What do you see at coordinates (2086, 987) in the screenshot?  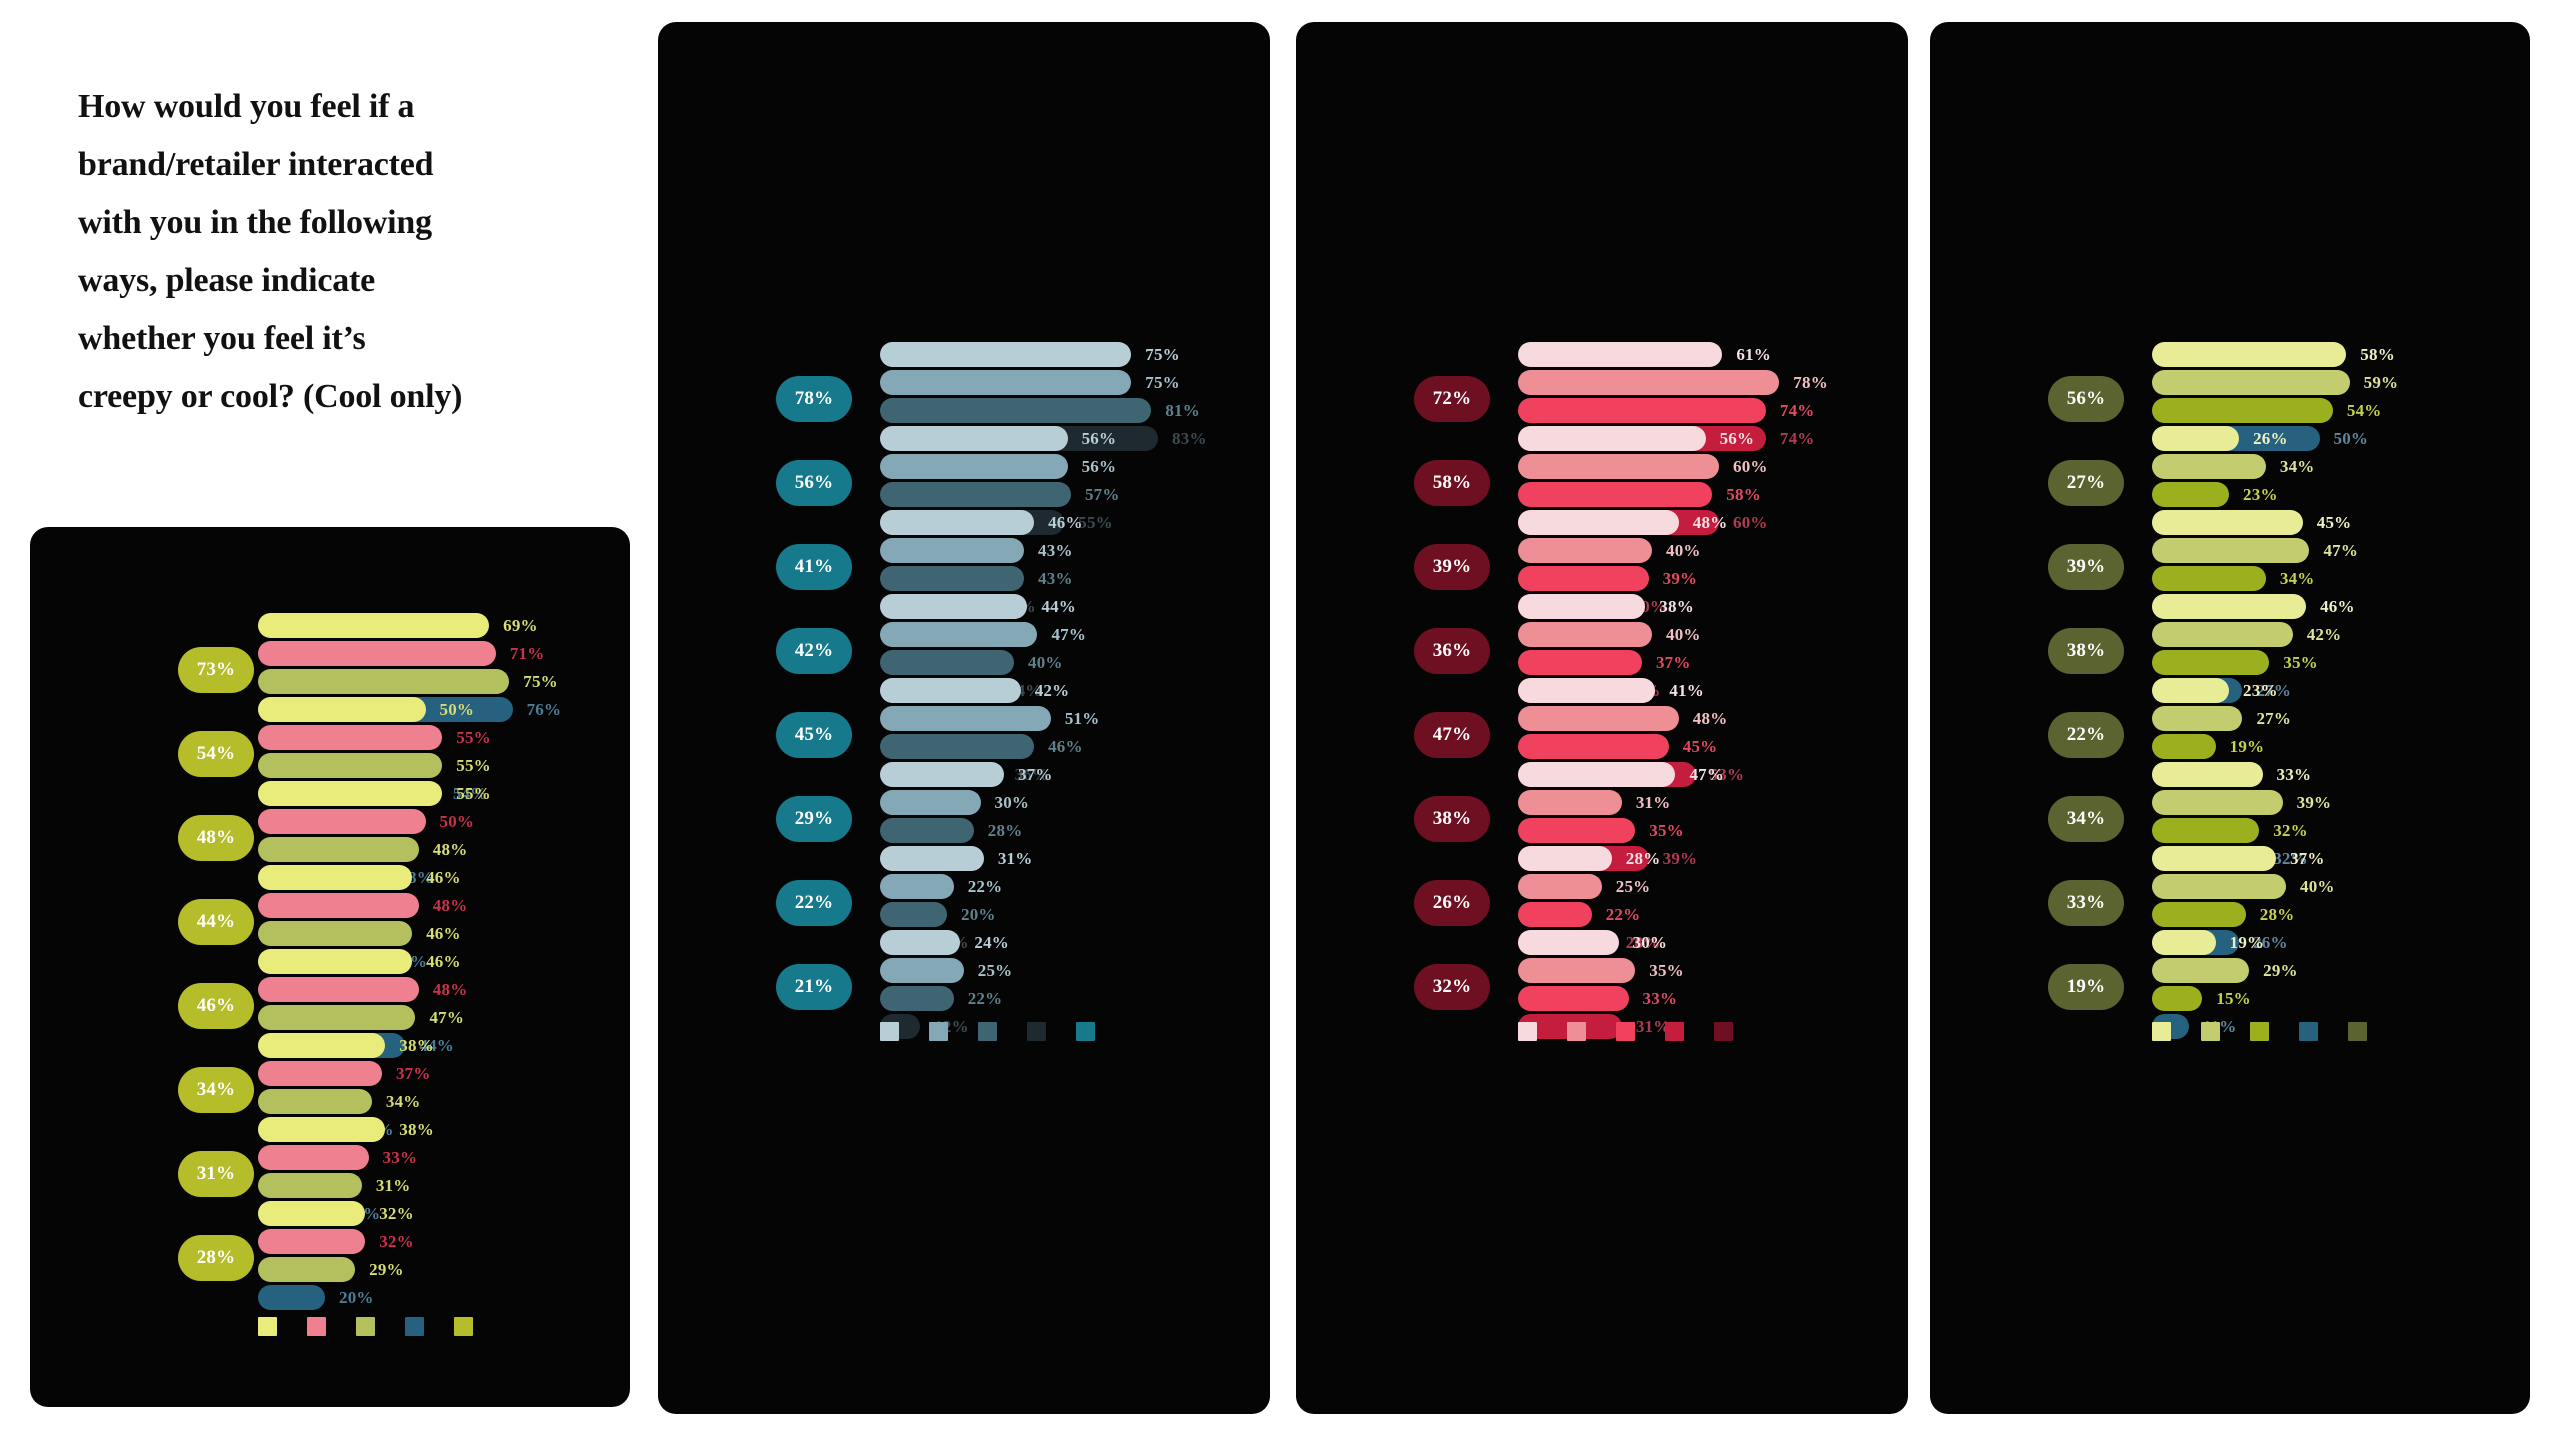 I see `group-summary-pill: 19%` at bounding box center [2086, 987].